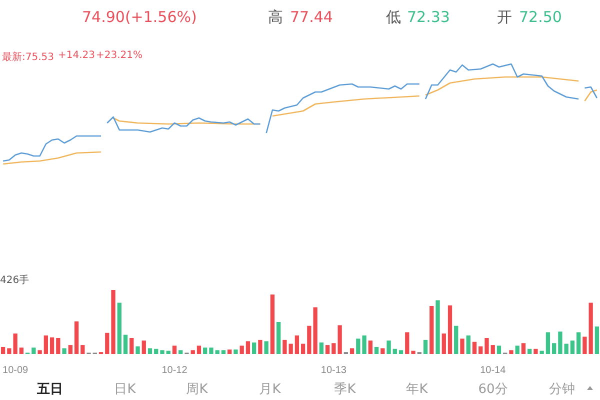 The image size is (600, 400). I want to click on text: 开, so click(504, 17).